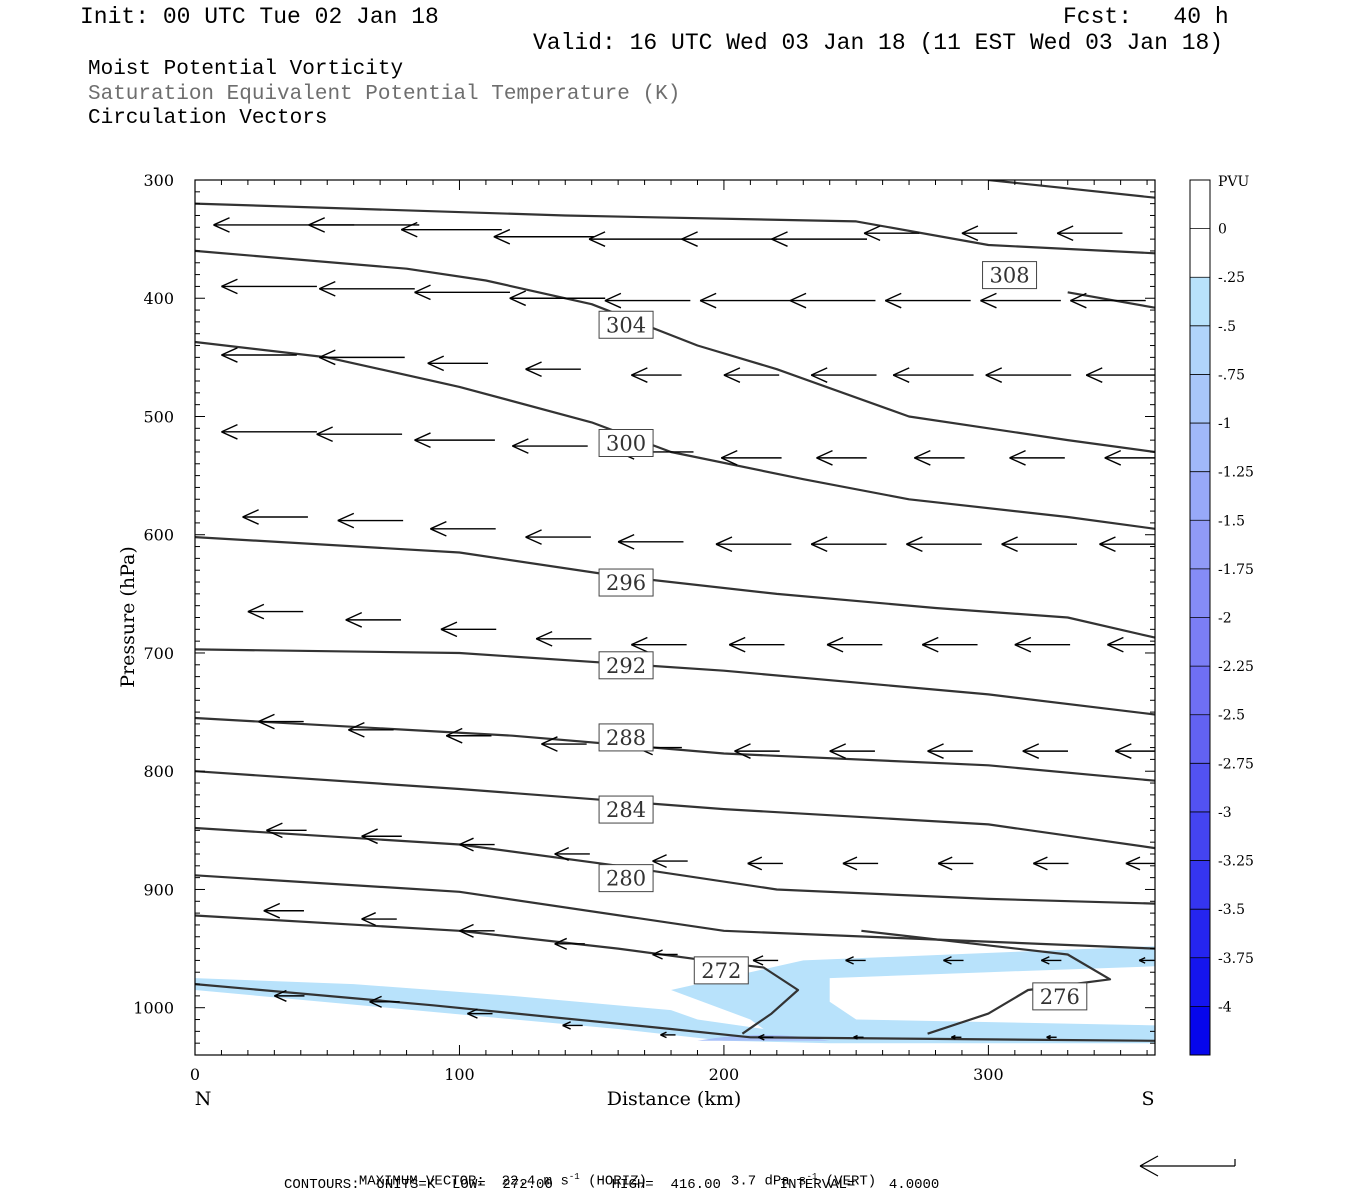 The height and width of the screenshot is (1200, 1350). I want to click on colorbar-label: -1.25, so click(1236, 473).